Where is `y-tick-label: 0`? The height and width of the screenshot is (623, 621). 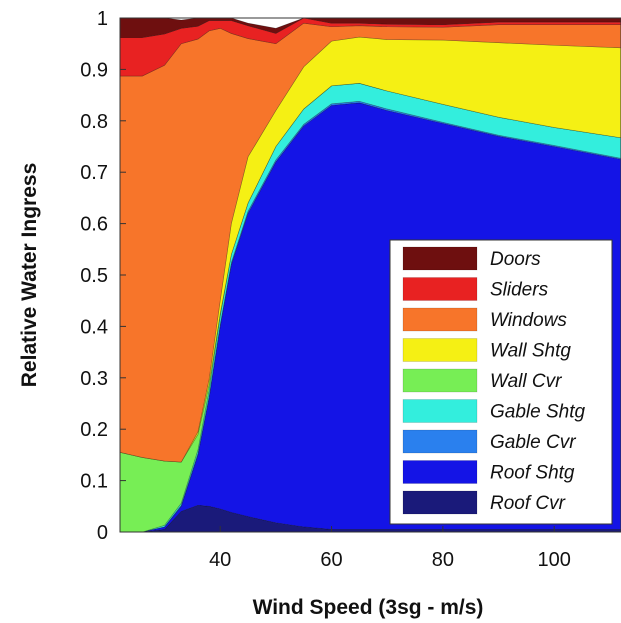
y-tick-label: 0 is located at coordinates (102, 533).